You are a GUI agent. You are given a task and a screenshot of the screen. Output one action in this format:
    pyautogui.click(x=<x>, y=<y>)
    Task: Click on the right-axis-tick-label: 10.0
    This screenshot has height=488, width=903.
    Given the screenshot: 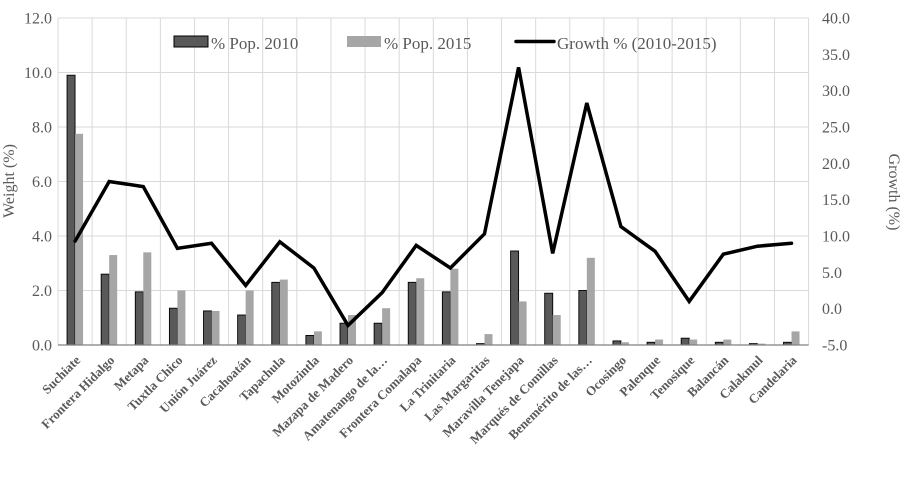 What is the action you would take?
    pyautogui.click(x=836, y=237)
    